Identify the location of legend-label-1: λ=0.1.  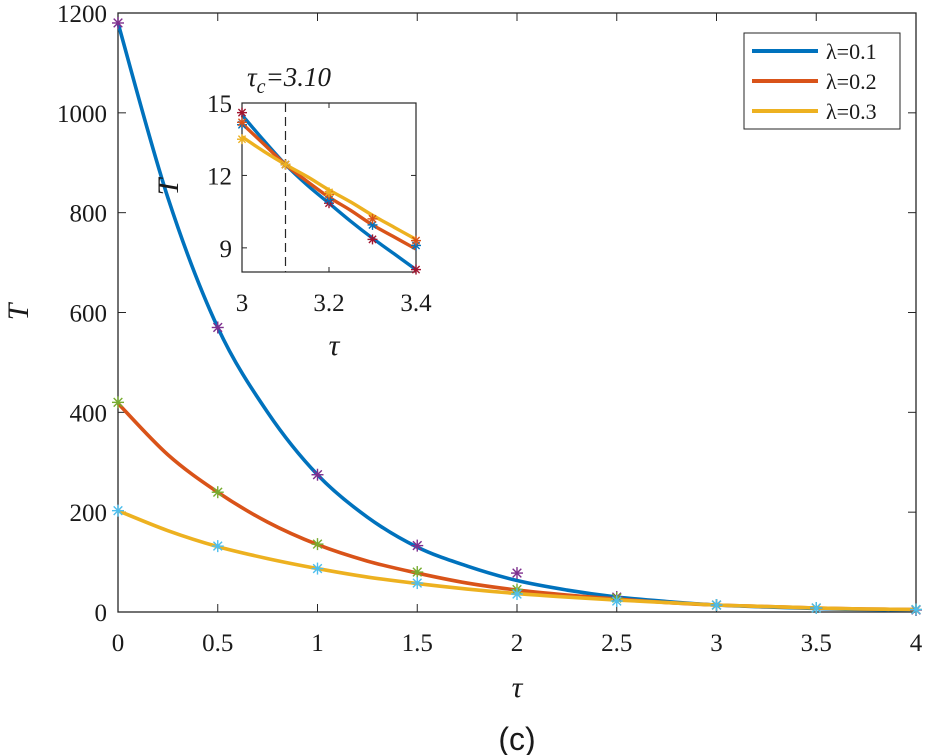
(851, 51).